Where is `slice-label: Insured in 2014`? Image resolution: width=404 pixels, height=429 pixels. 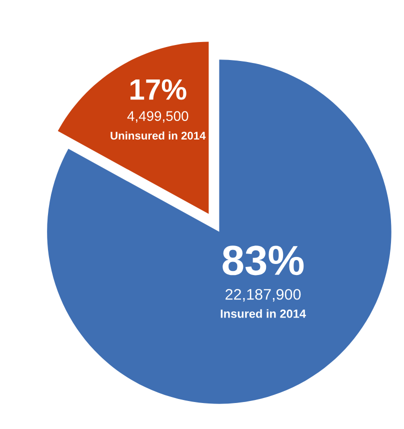 slice-label: Insured in 2014 is located at coordinates (263, 313).